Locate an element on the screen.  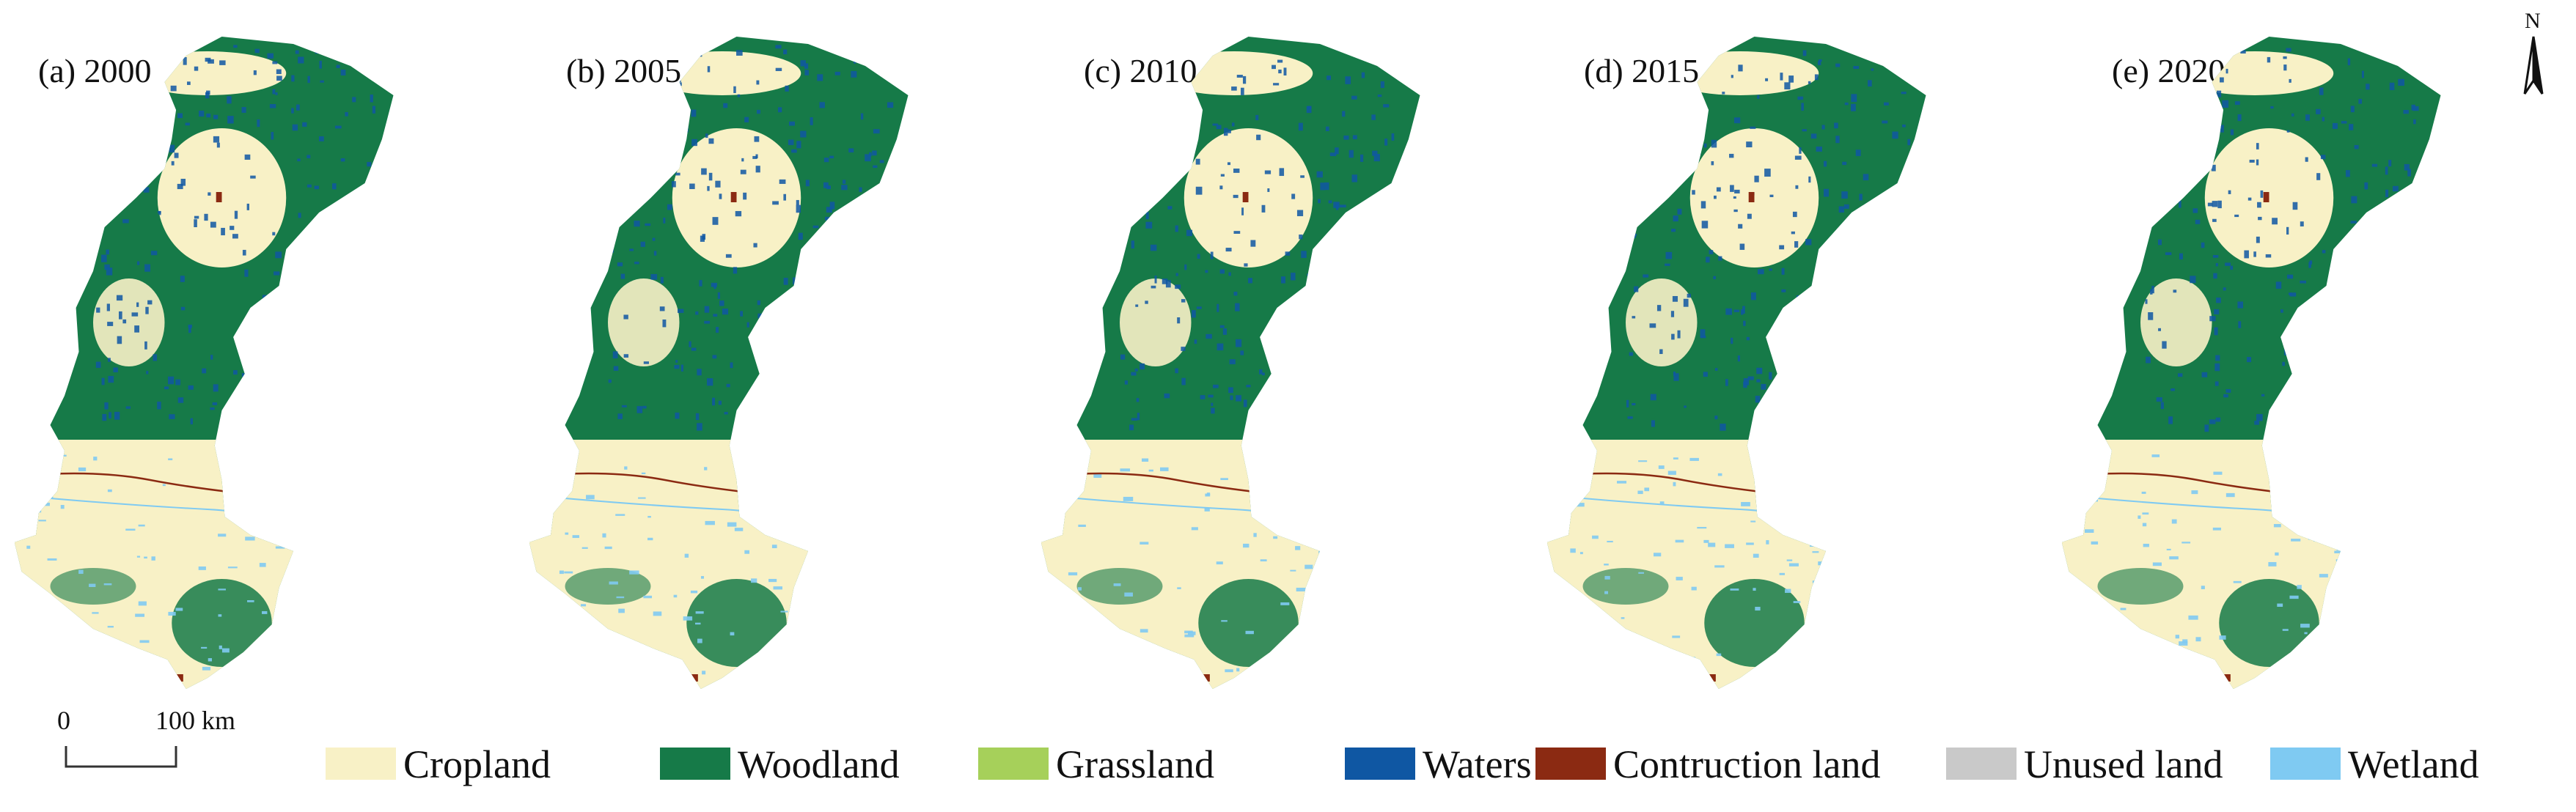
construction-spot-south is located at coordinates (1713, 678).